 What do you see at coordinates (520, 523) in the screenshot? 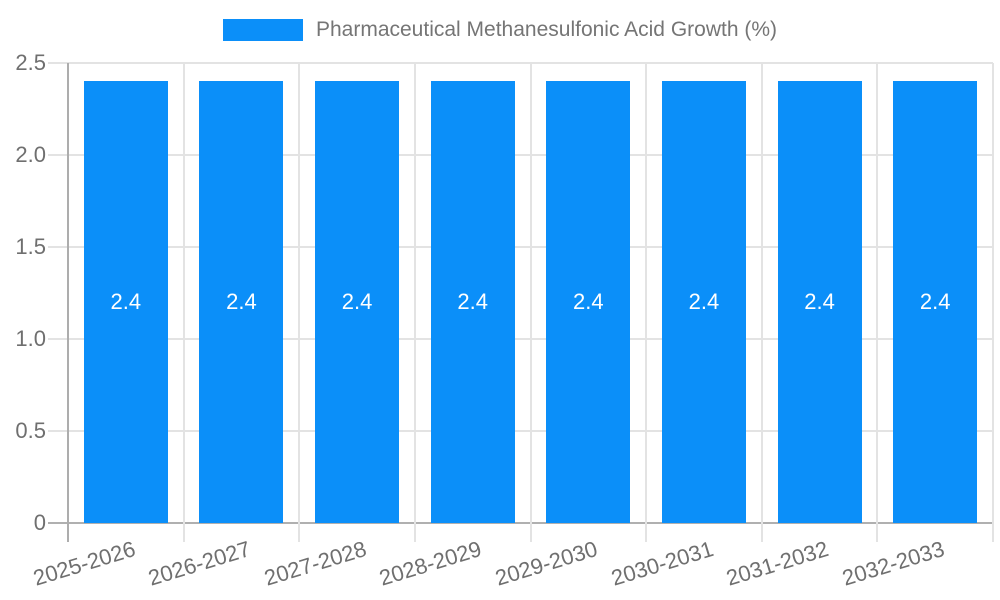
I see `x-axis-baseline` at bounding box center [520, 523].